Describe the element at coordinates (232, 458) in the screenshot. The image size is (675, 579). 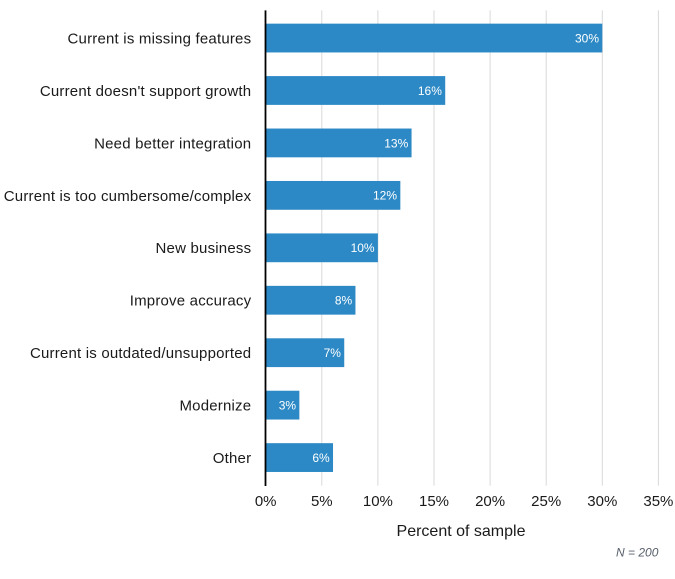
I see `svg-text: Other` at that location.